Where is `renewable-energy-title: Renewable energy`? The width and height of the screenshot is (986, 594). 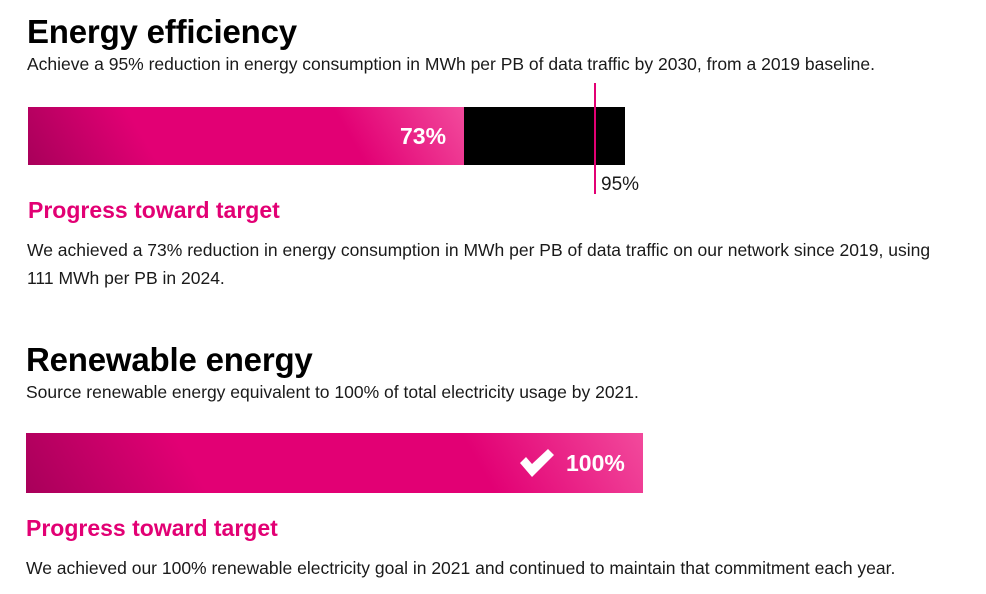
renewable-energy-title: Renewable energy is located at coordinates (169, 359).